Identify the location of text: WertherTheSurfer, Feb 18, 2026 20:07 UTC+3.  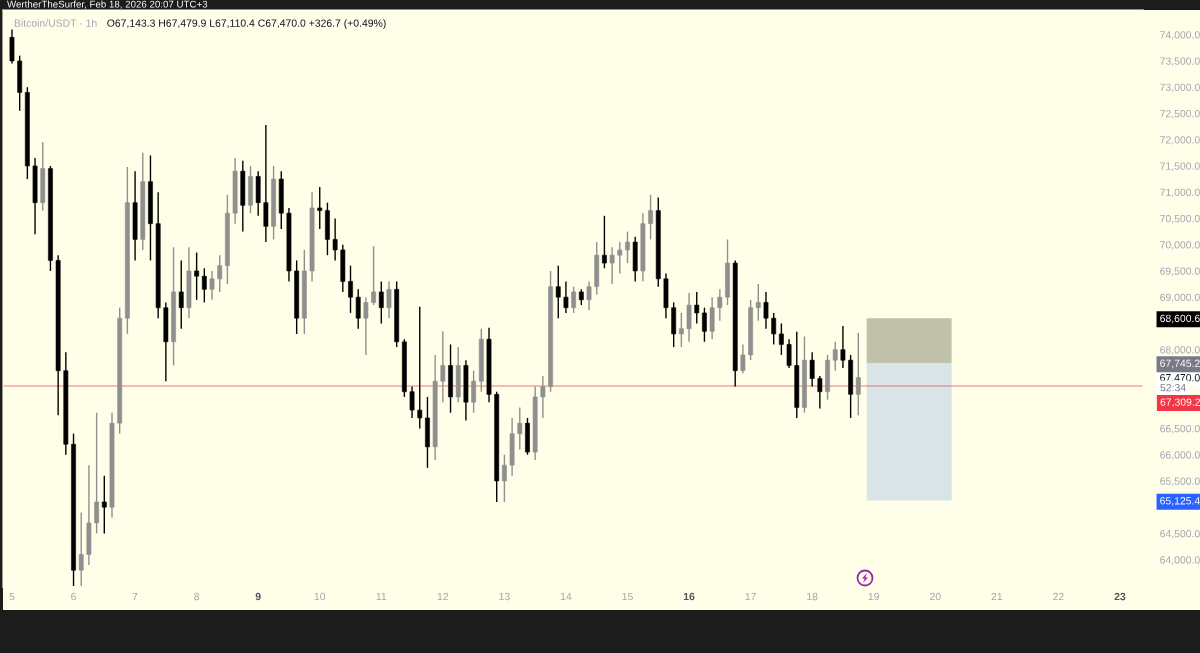
(107, 4).